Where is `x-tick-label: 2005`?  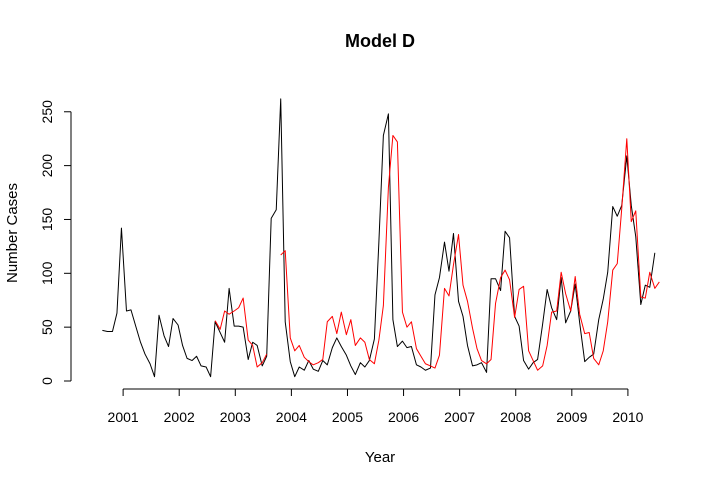 x-tick-label: 2005 is located at coordinates (347, 417).